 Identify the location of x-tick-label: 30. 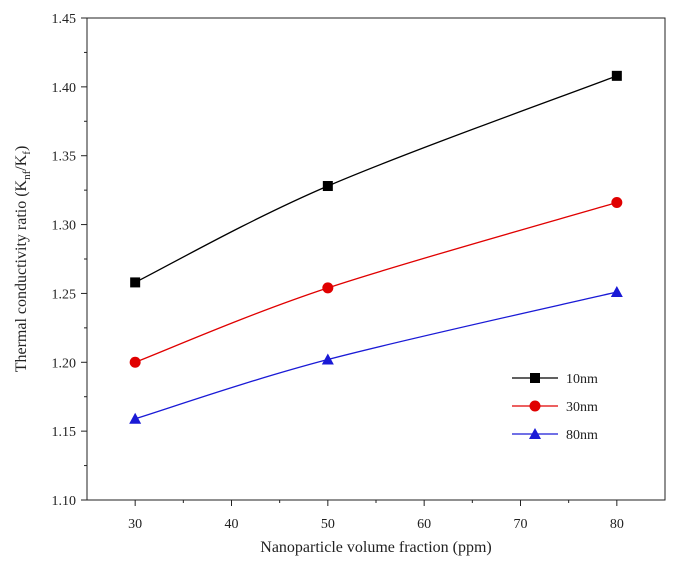
(135, 524).